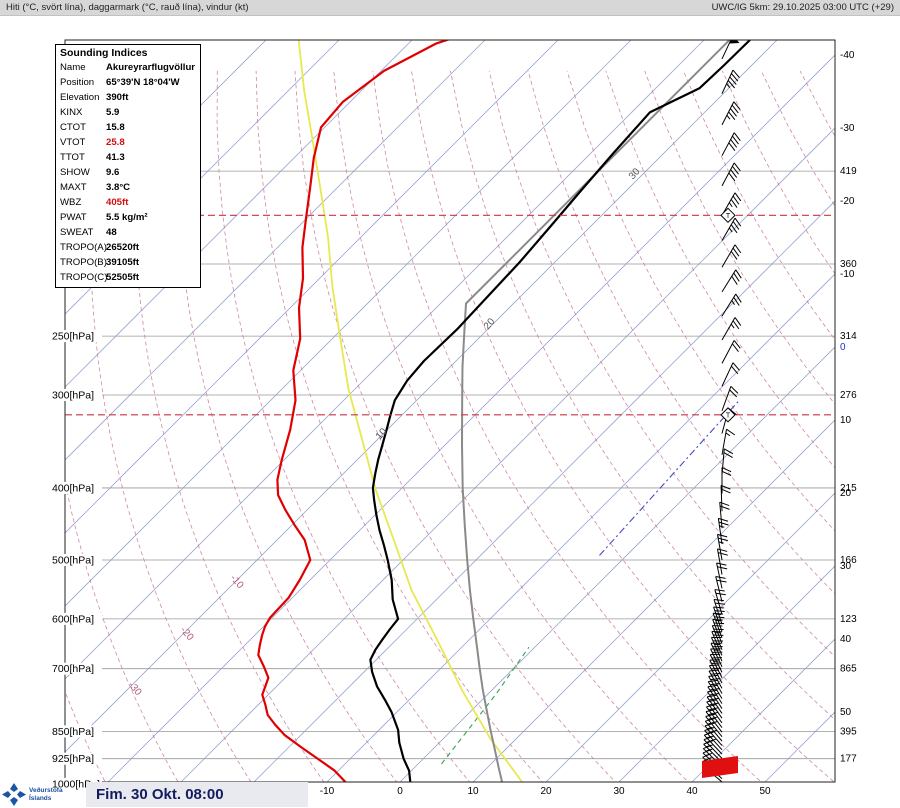 The width and height of the screenshot is (900, 808). Describe the element at coordinates (123, 277) in the screenshot. I see `index-value: 52505ft` at that location.